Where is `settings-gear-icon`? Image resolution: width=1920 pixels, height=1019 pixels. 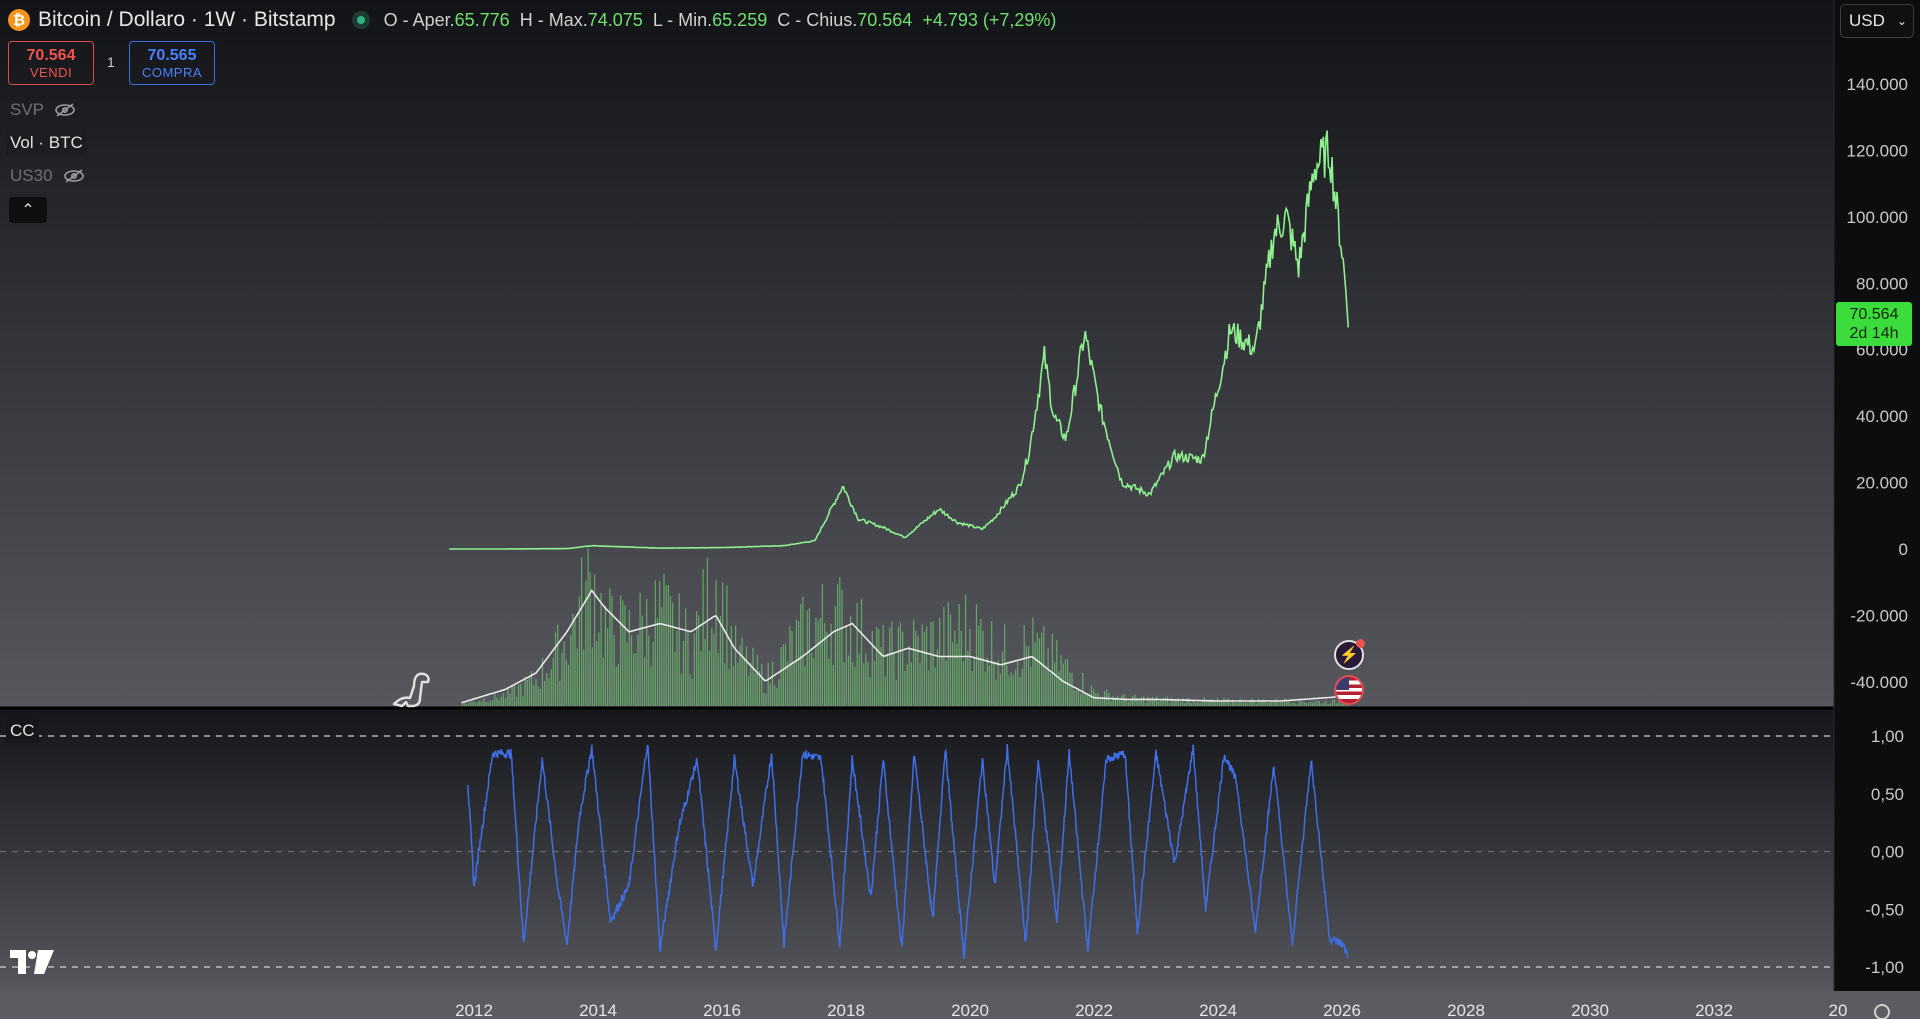 settings-gear-icon is located at coordinates (1882, 1011).